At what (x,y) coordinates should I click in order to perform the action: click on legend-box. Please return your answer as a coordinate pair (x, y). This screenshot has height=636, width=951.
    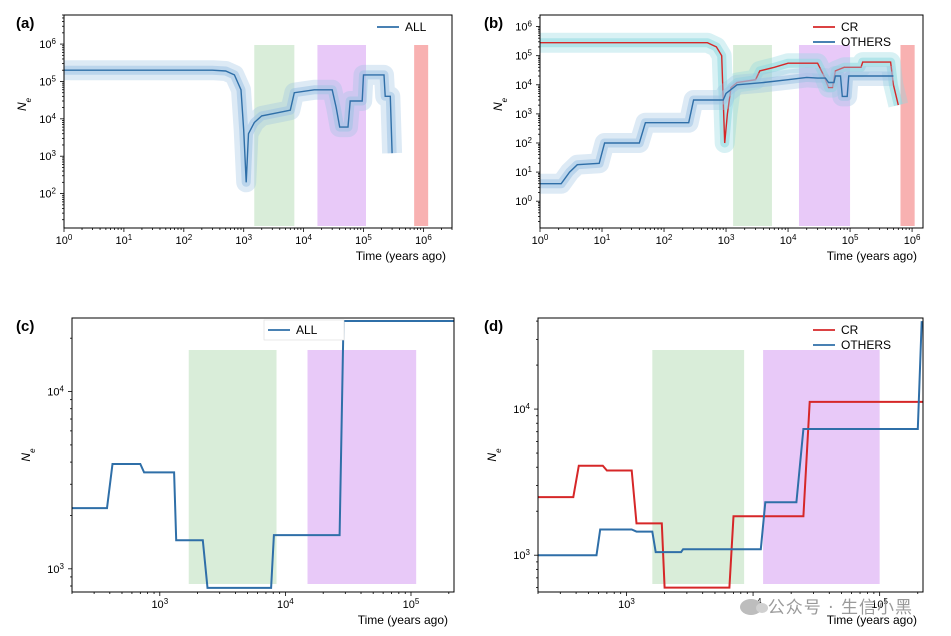
    Looking at the image, I should click on (304, 330).